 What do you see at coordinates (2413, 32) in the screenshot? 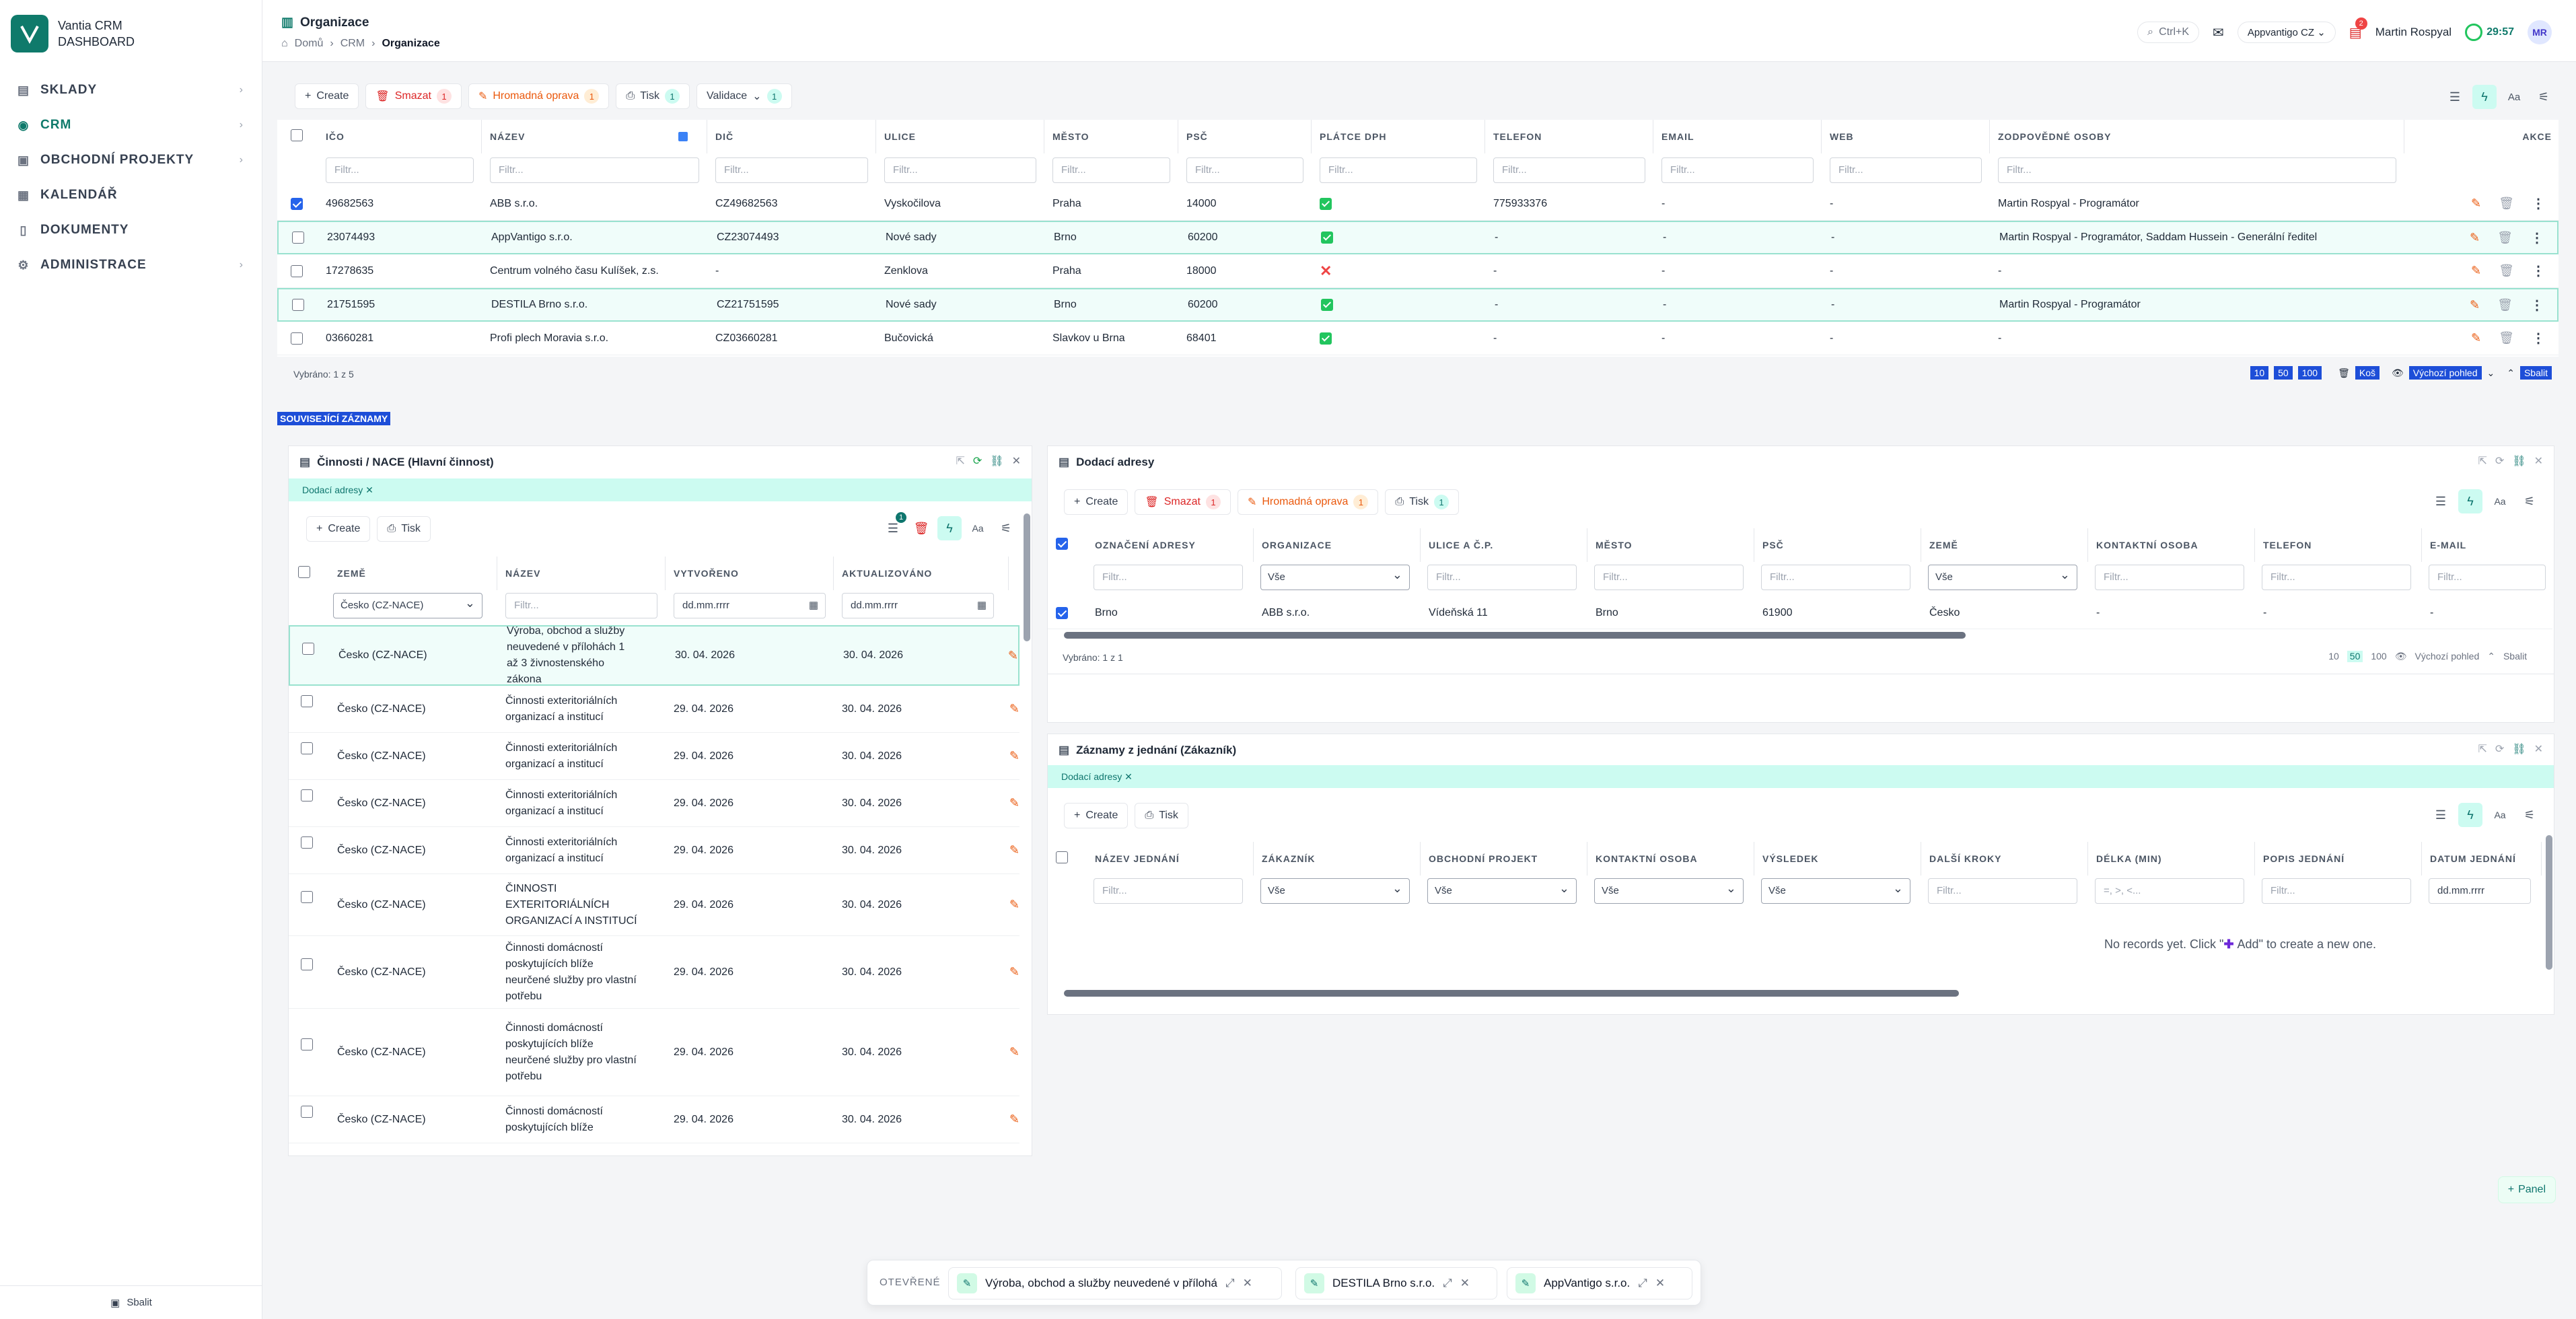
I see `user-name: Martin Rospyal` at bounding box center [2413, 32].